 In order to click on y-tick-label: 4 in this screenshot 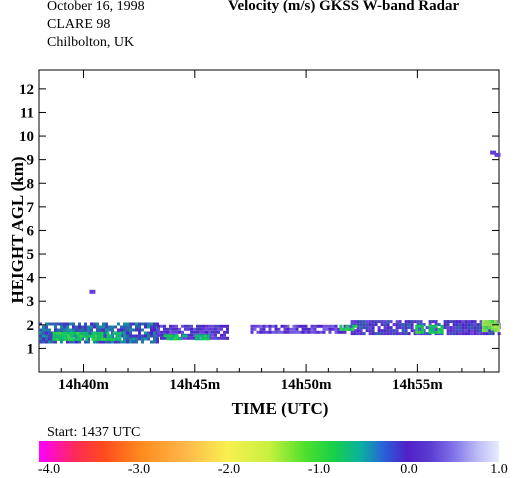, I will do `click(31, 279)`.